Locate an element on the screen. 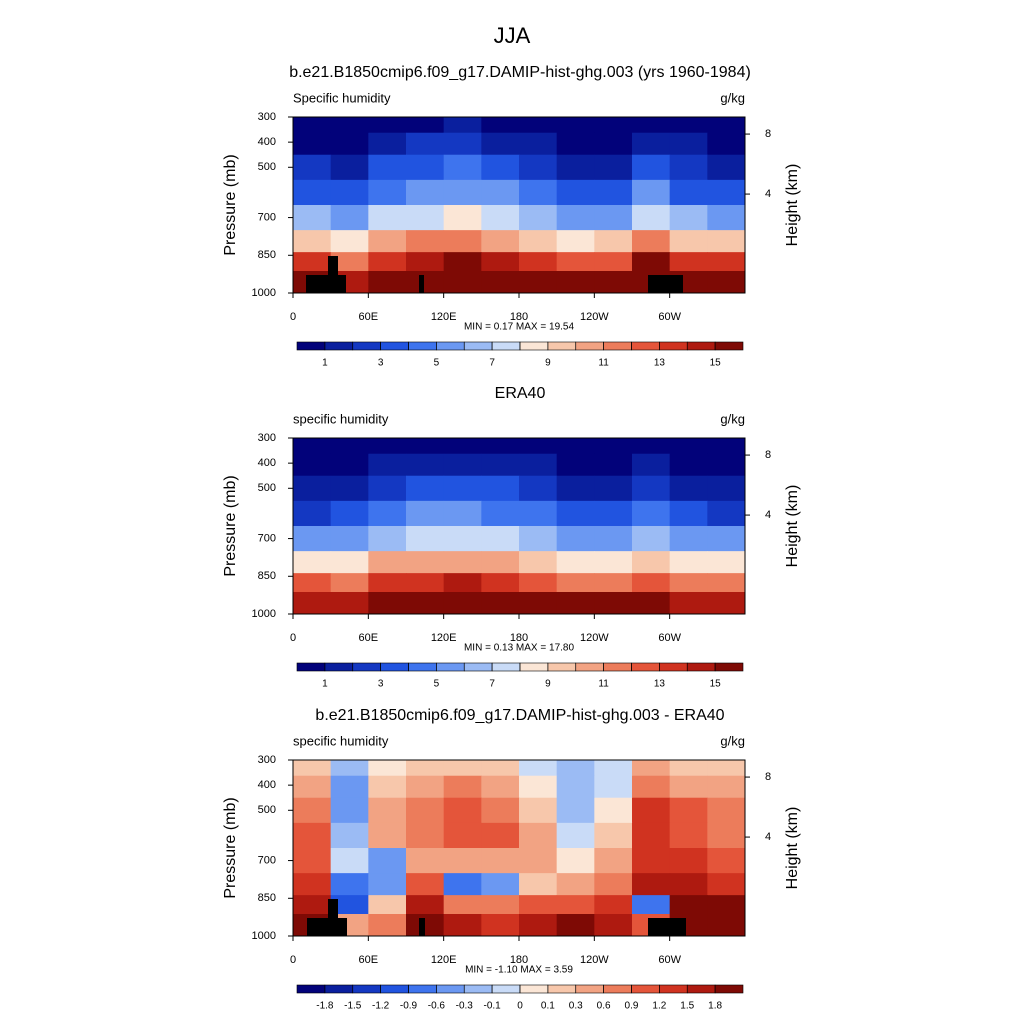 The image size is (1024, 1024). x-tick-label: 120E is located at coordinates (444, 960).